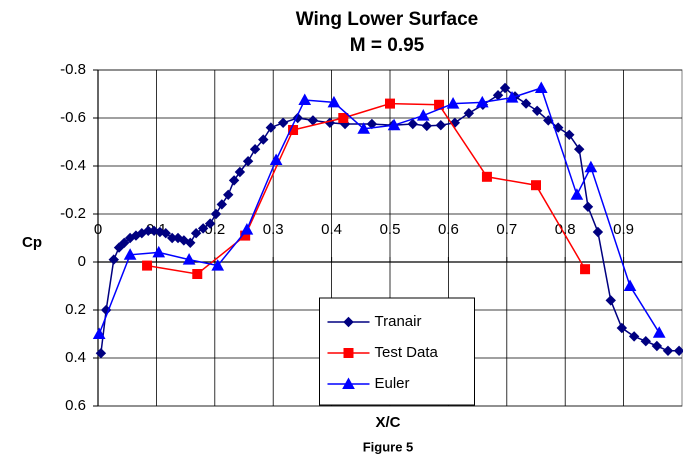 Image resolution: width=683 pixels, height=461 pixels. I want to click on y-tick-label: 0.2, so click(75, 309).